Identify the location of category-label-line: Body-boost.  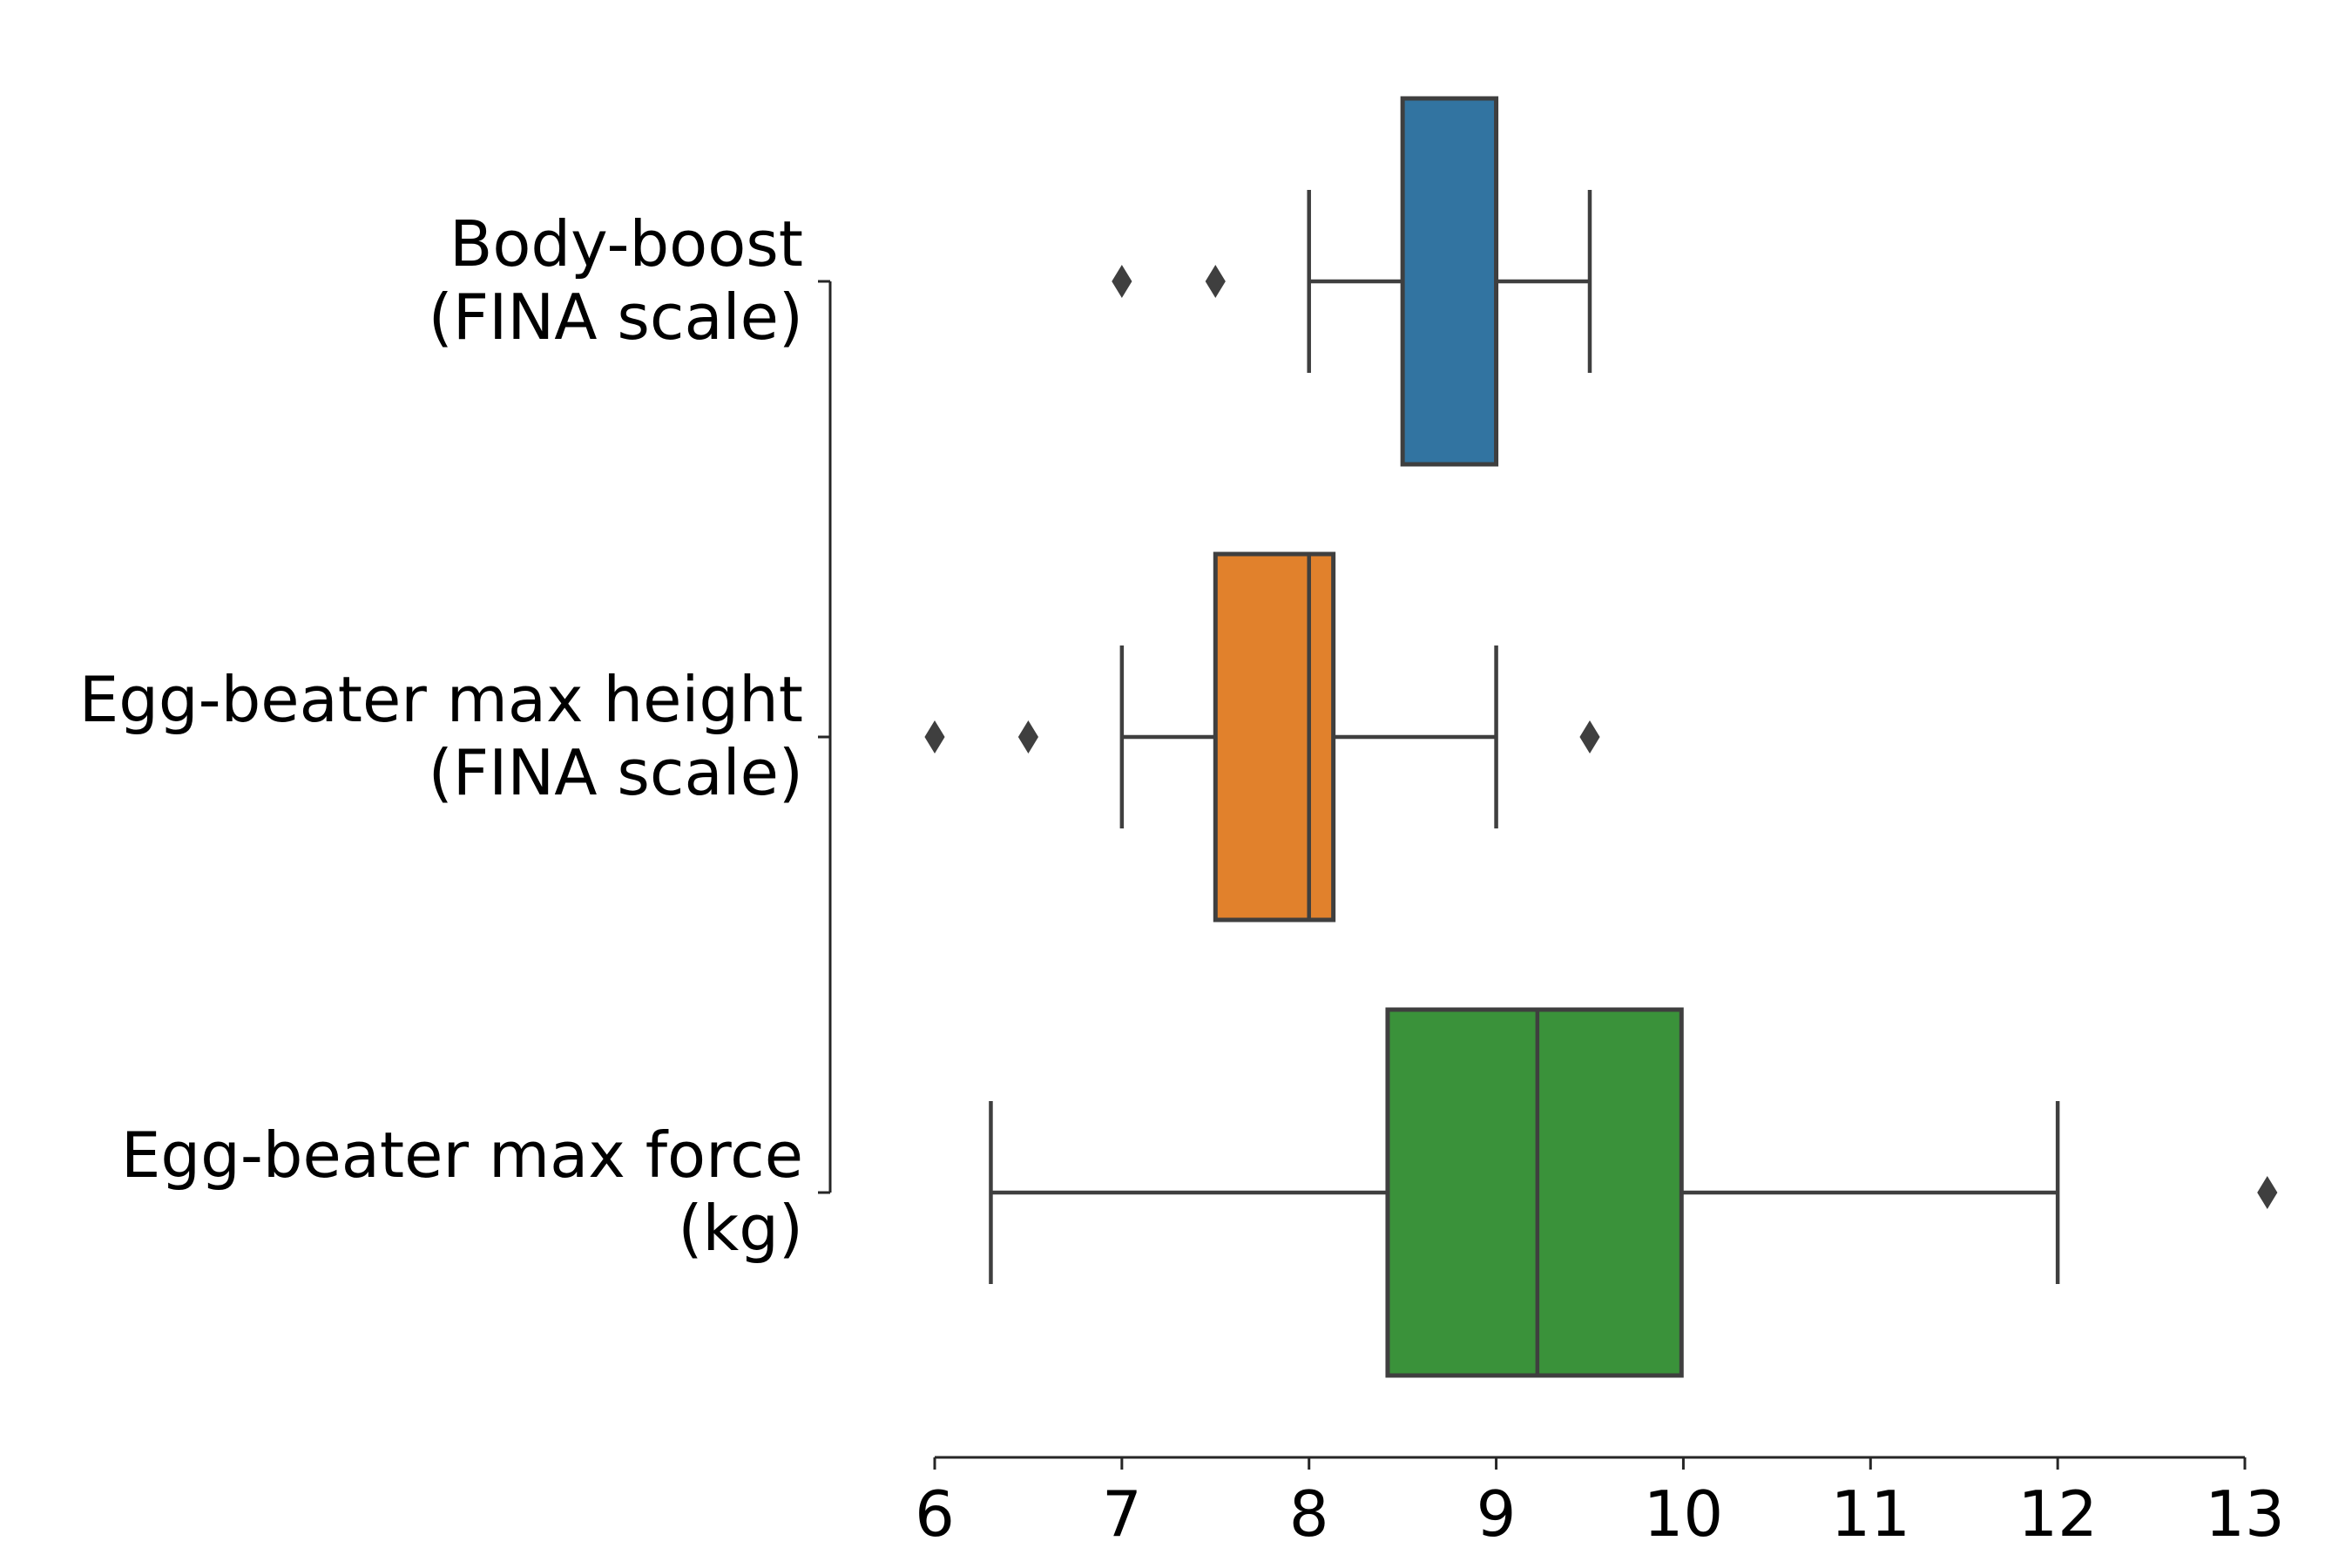
(626, 243).